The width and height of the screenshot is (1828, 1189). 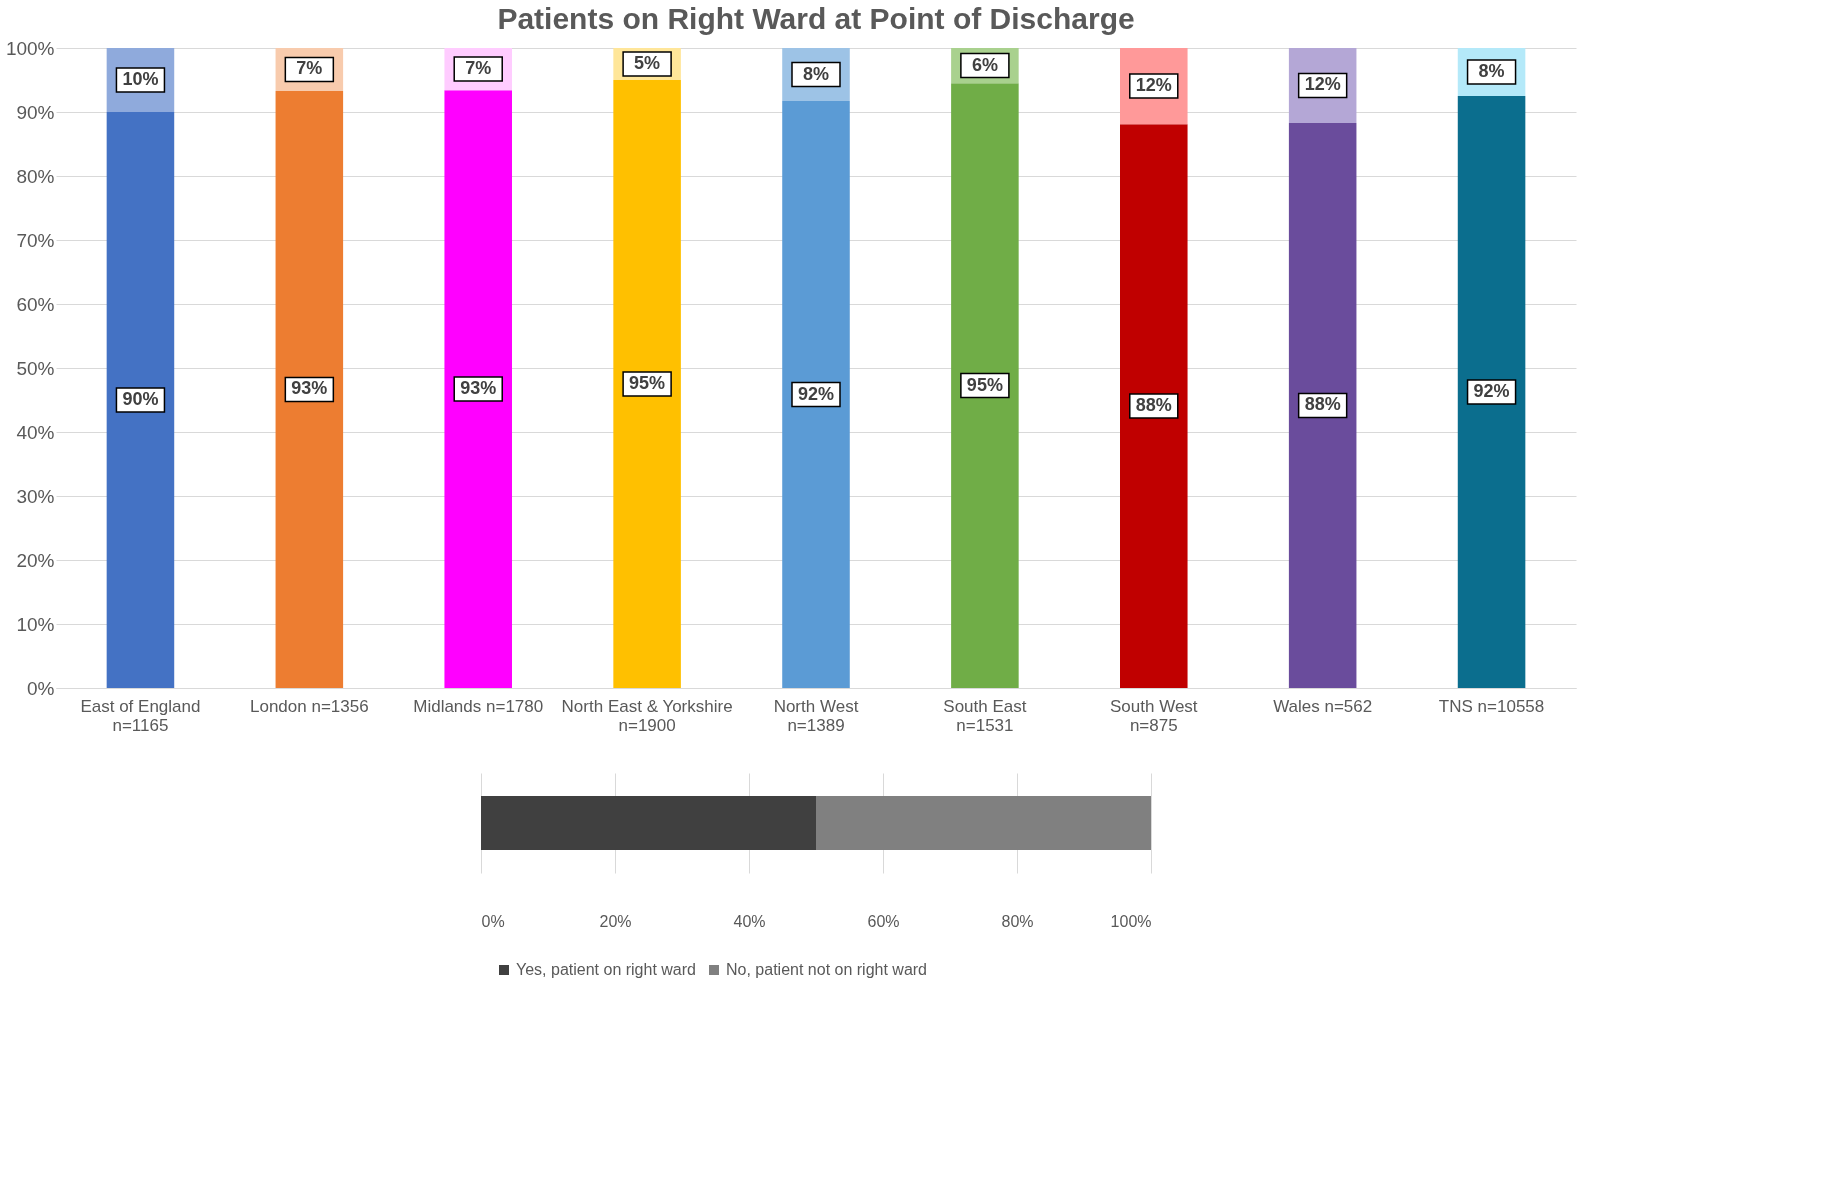 I want to click on y-tick-label: 60%, so click(x=35, y=304).